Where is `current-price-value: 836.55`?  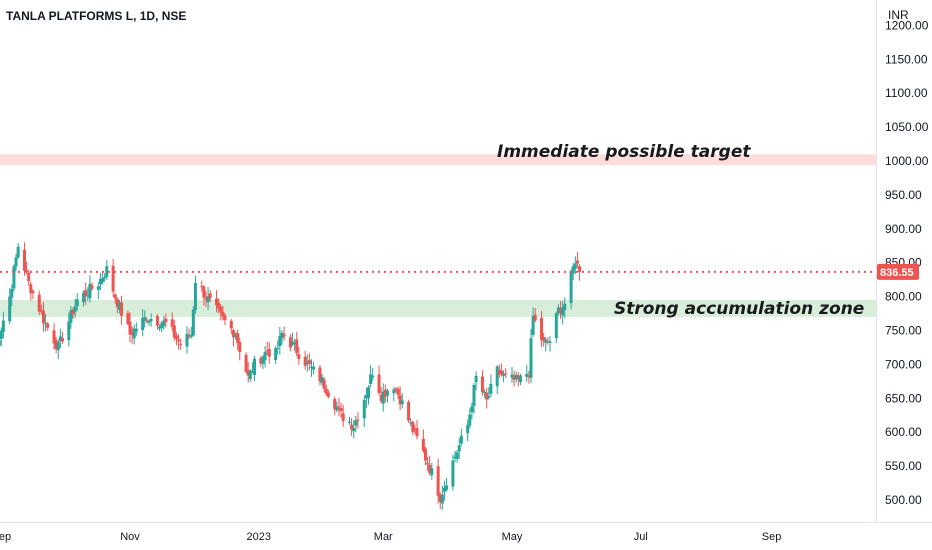
current-price-value: 836.55 is located at coordinates (897, 273).